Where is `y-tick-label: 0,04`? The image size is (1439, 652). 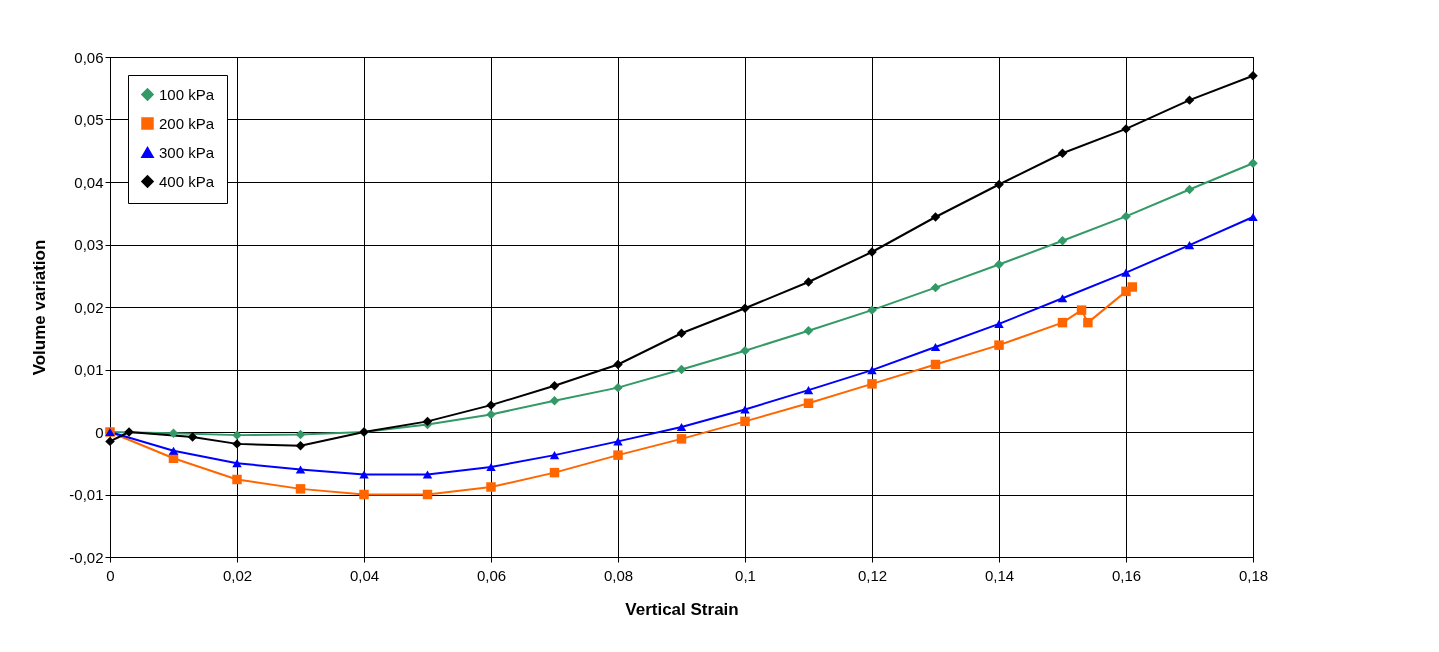 y-tick-label: 0,04 is located at coordinates (89, 182).